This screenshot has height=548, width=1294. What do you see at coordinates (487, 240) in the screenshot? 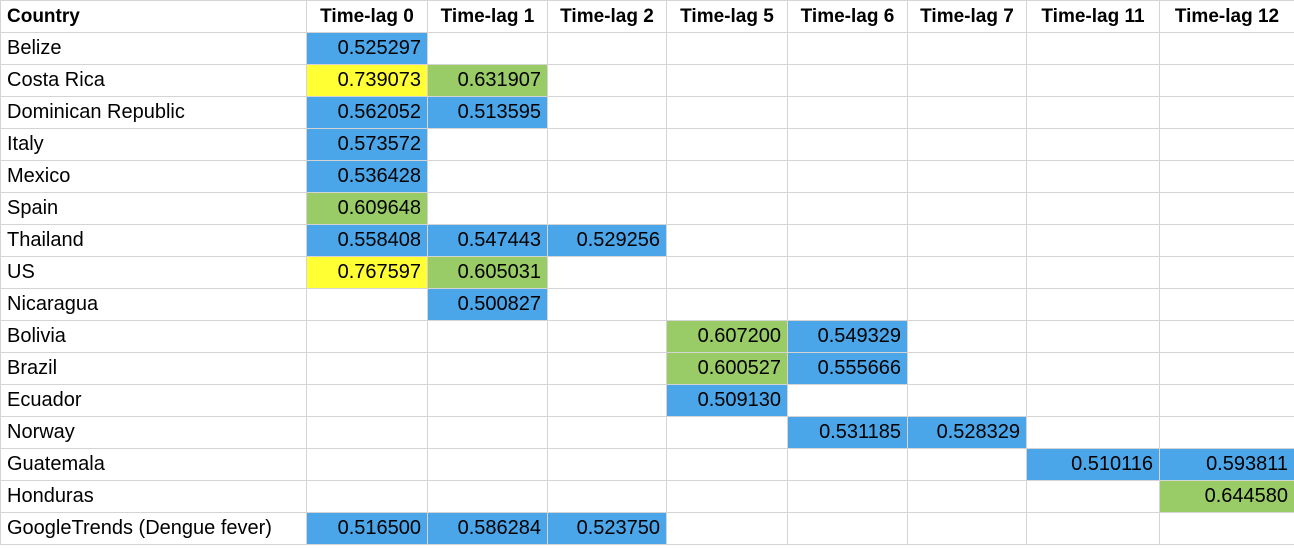
I see `value-cell: 0.547443` at bounding box center [487, 240].